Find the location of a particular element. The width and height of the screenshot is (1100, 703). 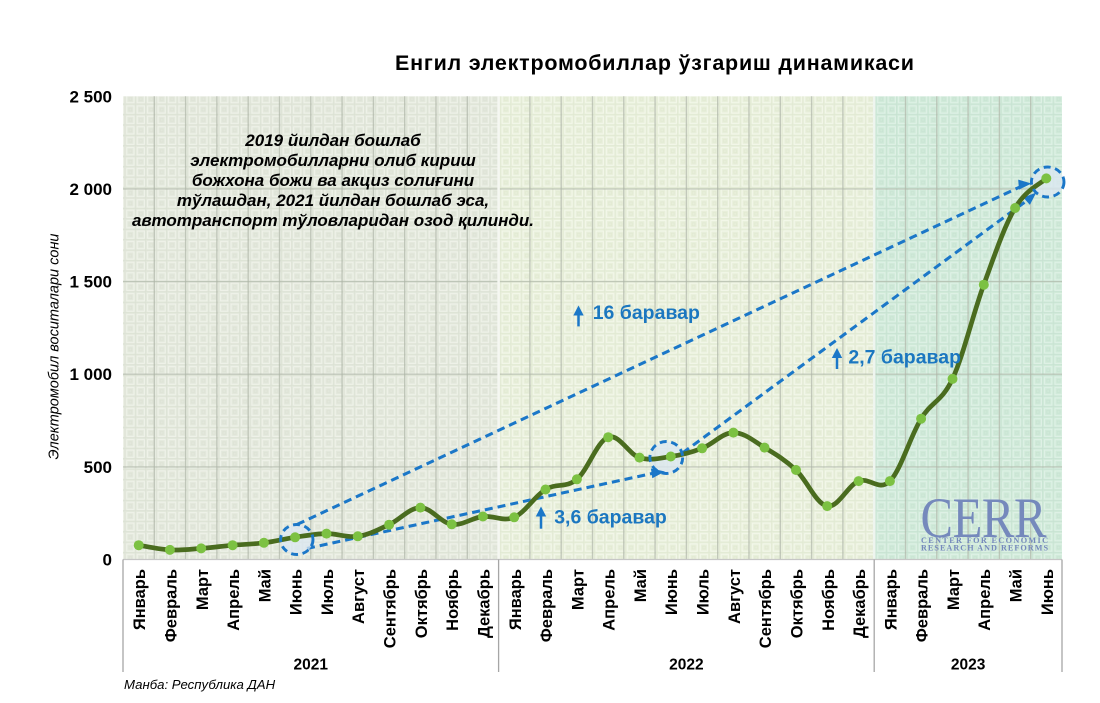

svg-text: CERR is located at coordinates (984, 519).